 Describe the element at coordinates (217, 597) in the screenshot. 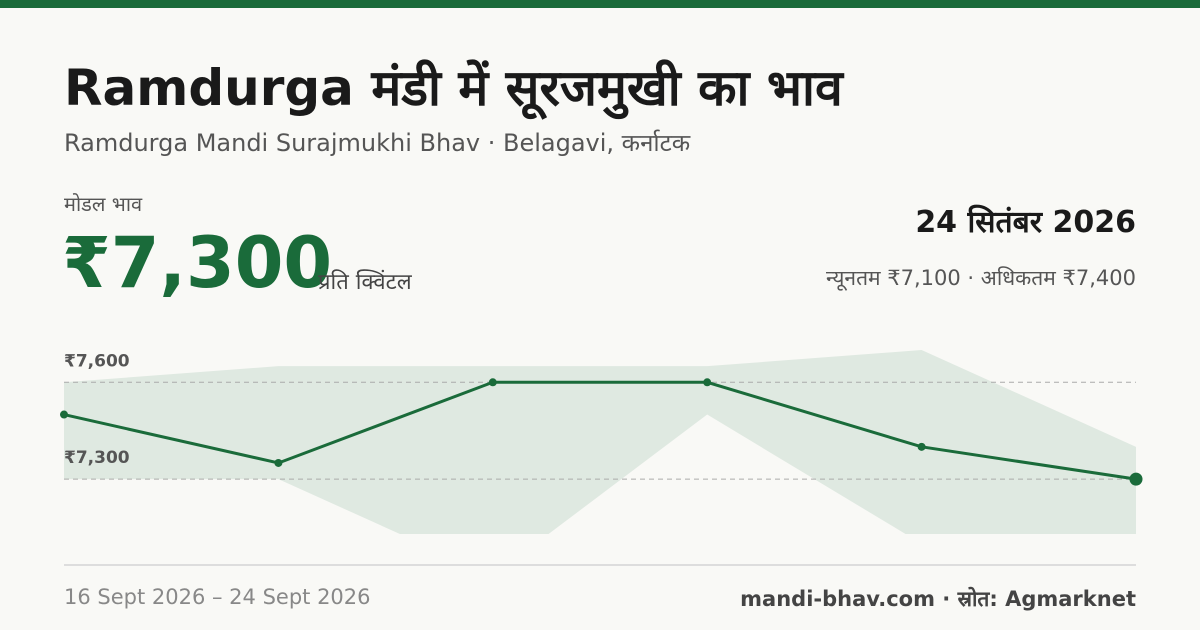

I see `period: 16 Sept 2026 – 24 Sept 2026` at that location.